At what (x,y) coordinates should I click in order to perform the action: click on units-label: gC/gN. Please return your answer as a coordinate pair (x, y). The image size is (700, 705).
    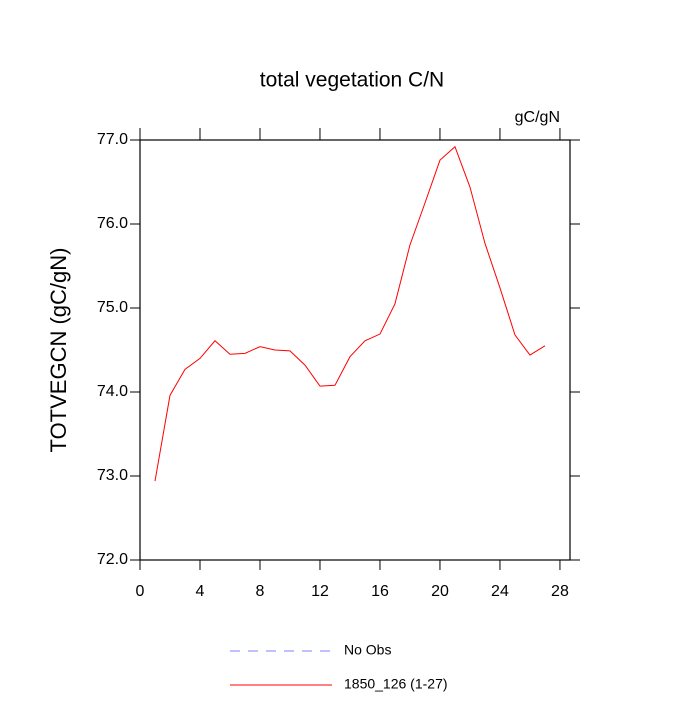
    Looking at the image, I should click on (537, 117).